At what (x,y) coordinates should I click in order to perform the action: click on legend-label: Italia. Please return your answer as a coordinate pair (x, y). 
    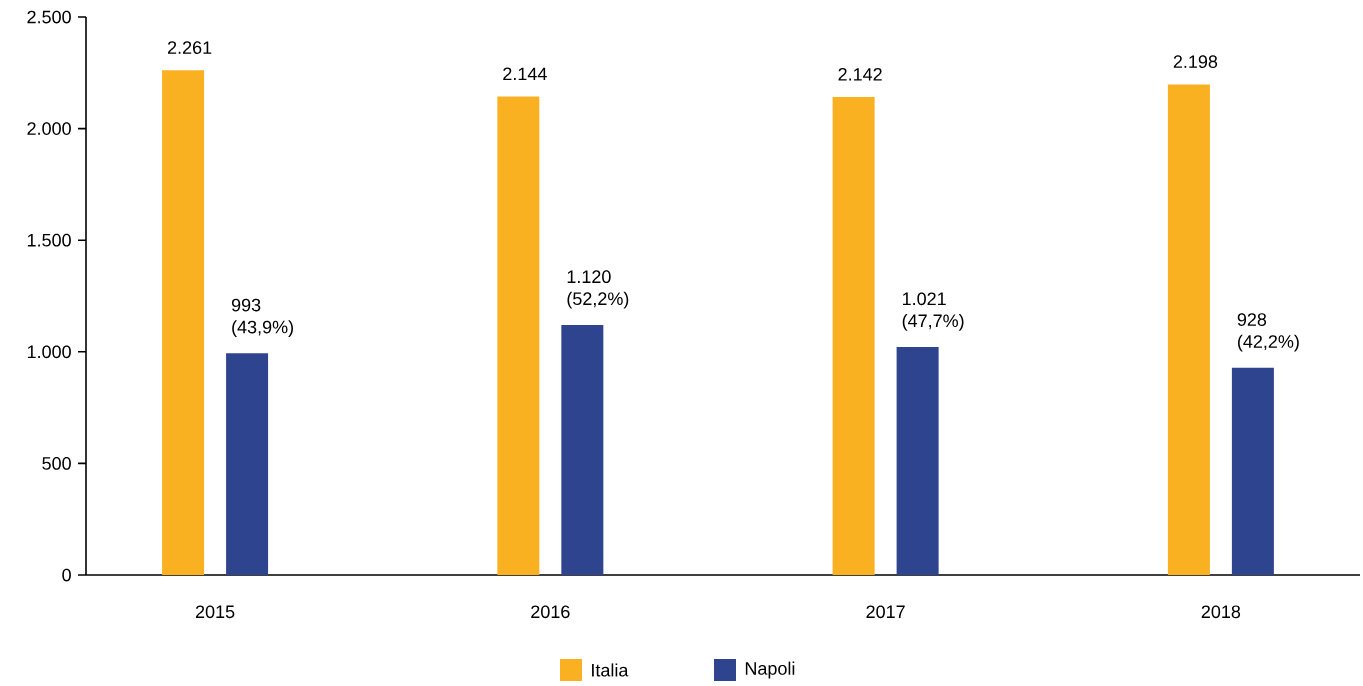
    Looking at the image, I should click on (610, 670).